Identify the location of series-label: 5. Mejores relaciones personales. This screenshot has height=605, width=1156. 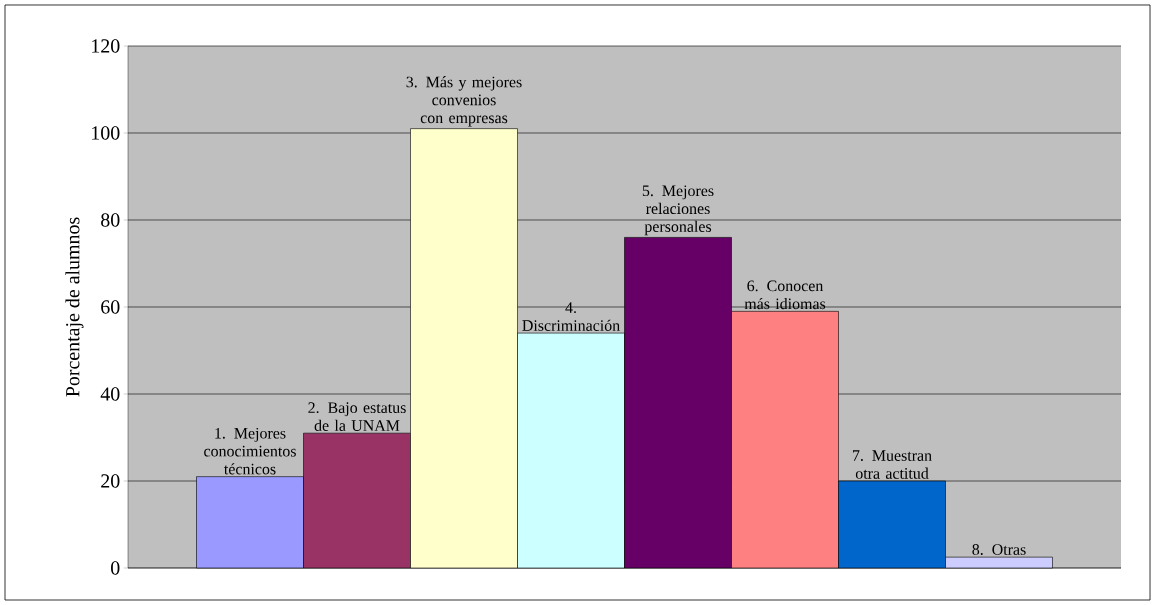
(678, 210).